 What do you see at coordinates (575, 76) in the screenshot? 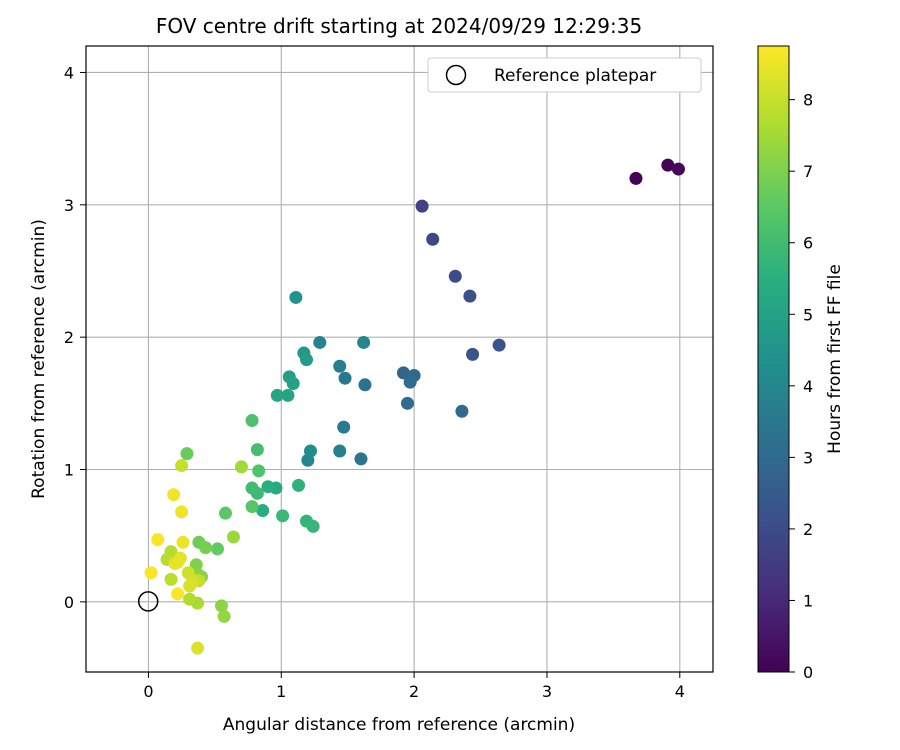
I see `legend-label: Reference platepar` at bounding box center [575, 76].